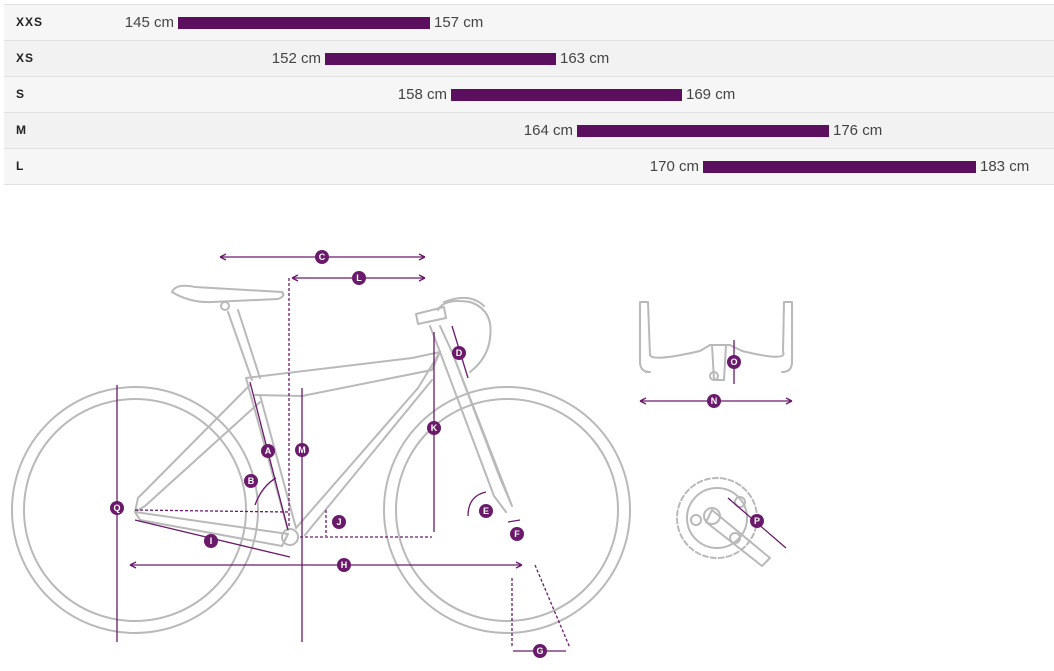 Image resolution: width=1054 pixels, height=671 pixels. I want to click on marker-M-icon: M, so click(302, 450).